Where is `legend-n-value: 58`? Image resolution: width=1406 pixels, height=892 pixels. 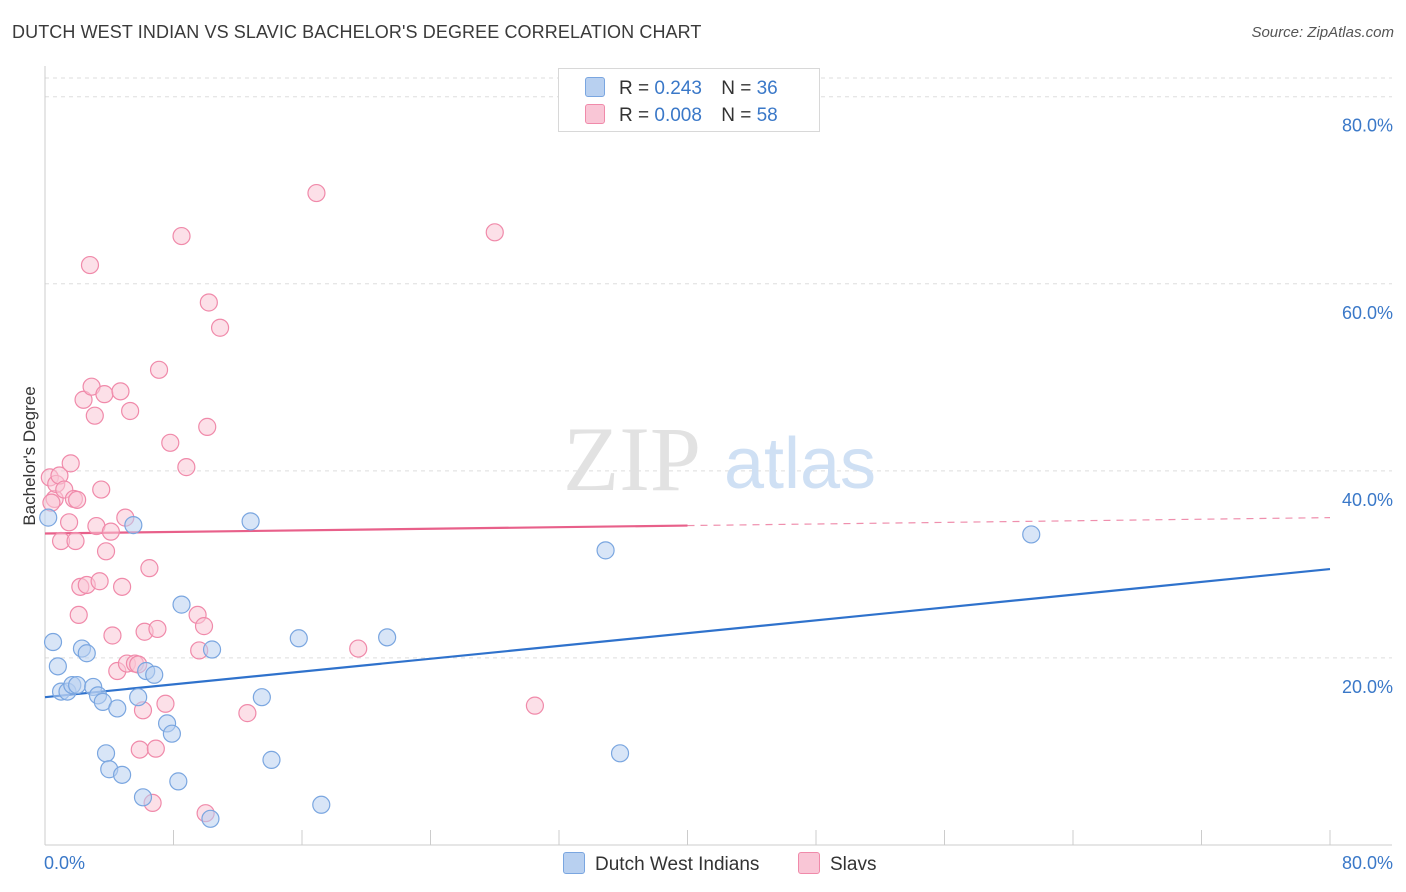 legend-n-value: 58 is located at coordinates (767, 115).